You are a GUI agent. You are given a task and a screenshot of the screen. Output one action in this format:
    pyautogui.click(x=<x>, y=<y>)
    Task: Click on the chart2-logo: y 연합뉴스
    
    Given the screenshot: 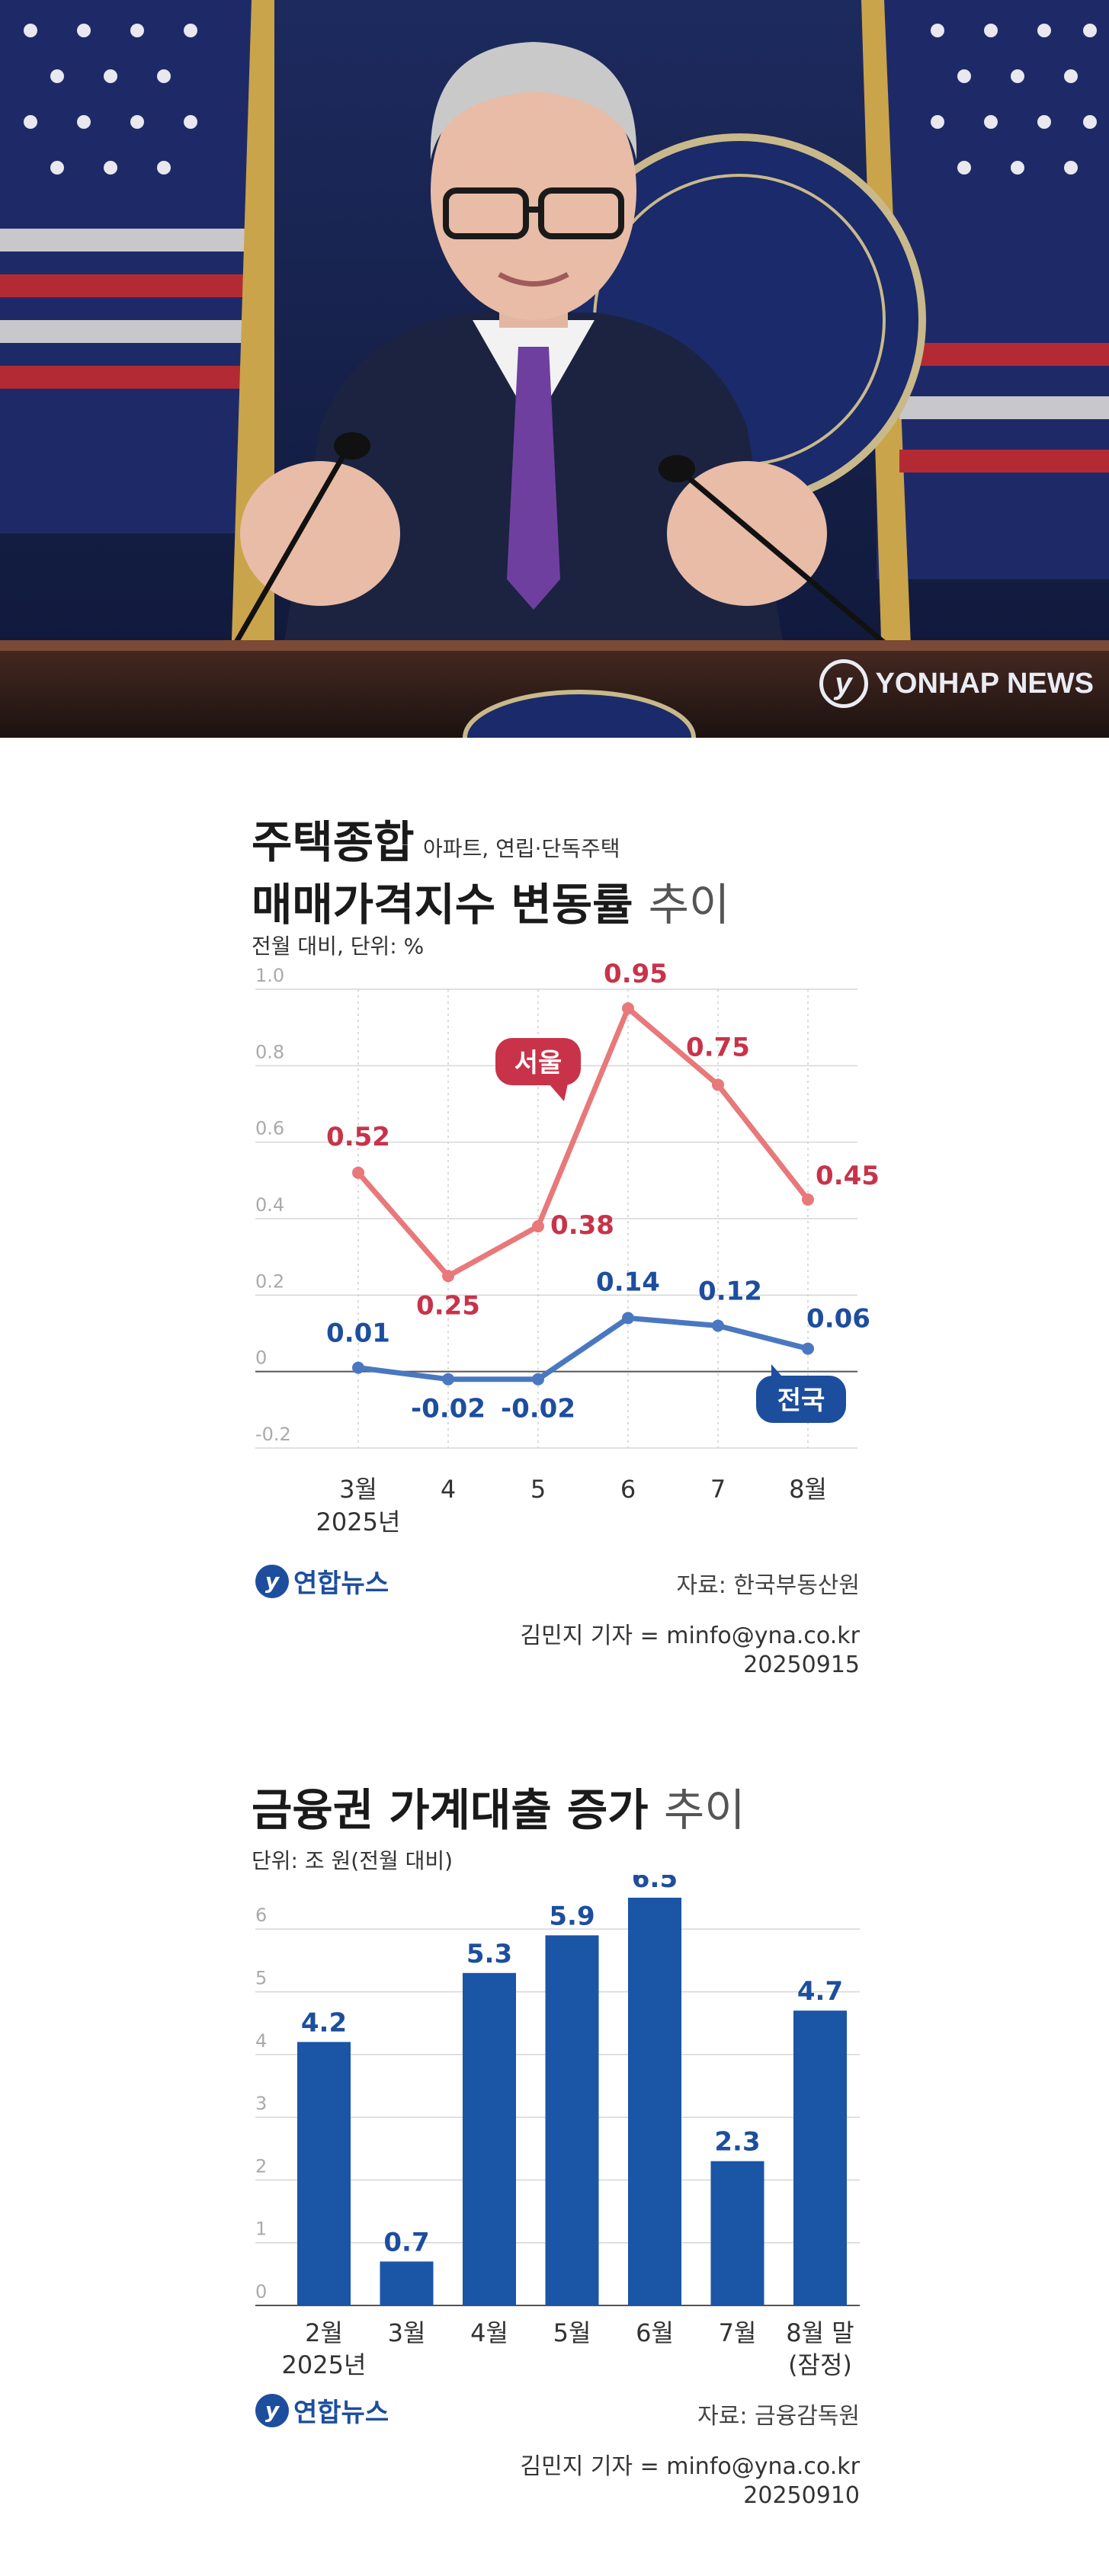 What is the action you would take?
    pyautogui.click(x=322, y=2410)
    